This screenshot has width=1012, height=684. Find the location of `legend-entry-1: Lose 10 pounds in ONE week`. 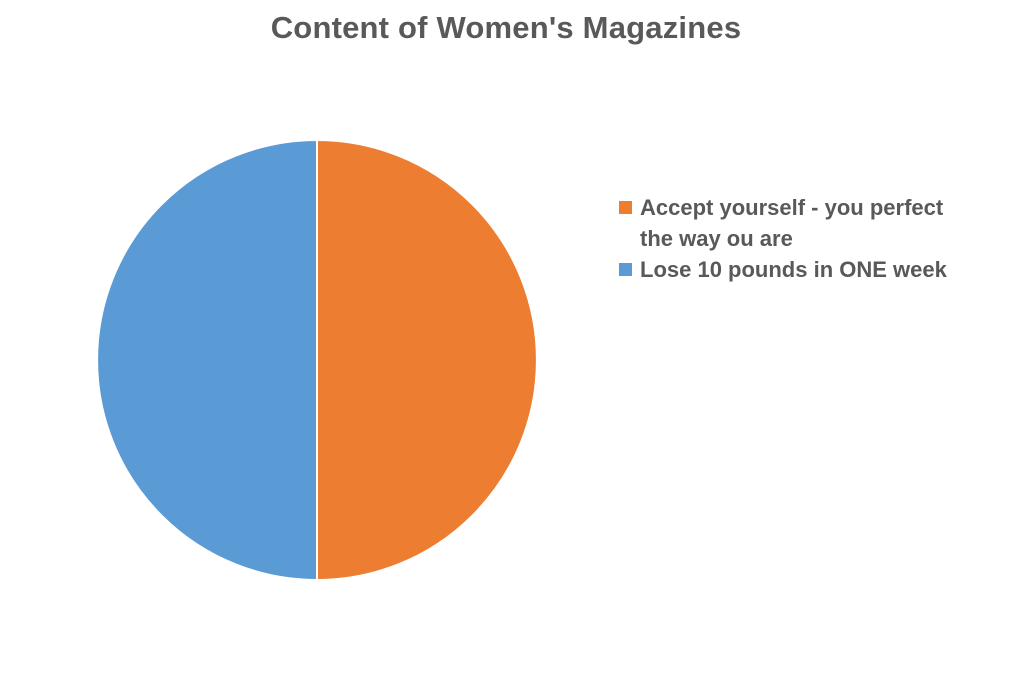

legend-entry-1: Lose 10 pounds in ONE week is located at coordinates (809, 269).